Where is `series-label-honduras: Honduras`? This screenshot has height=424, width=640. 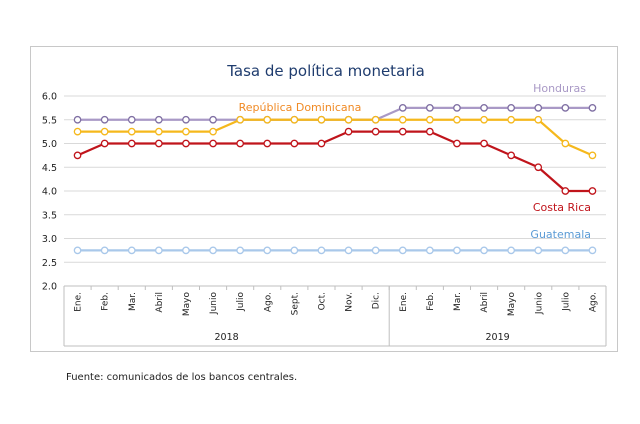 series-label-honduras: Honduras is located at coordinates (559, 88).